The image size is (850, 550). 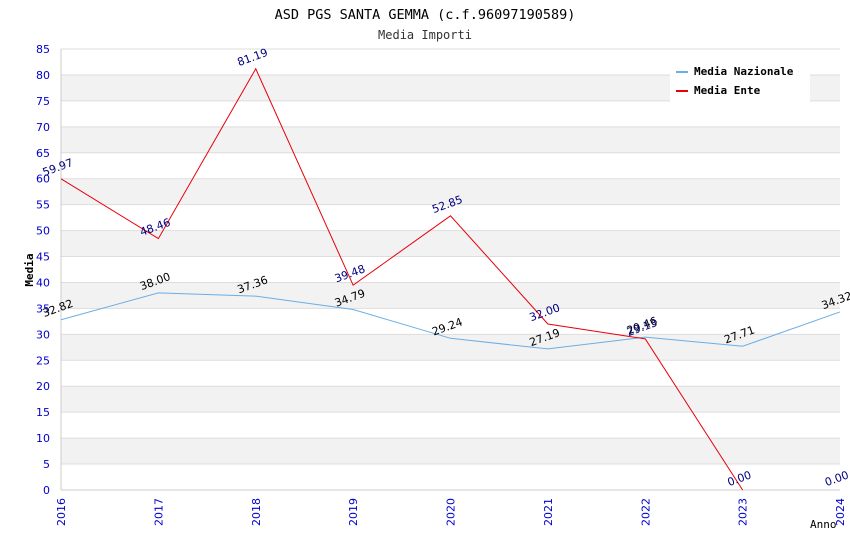 I want to click on x-axis-ticks: 2016 2017 2018 2019 2020 2021 2022 2023 2024, so click(x=451, y=512).